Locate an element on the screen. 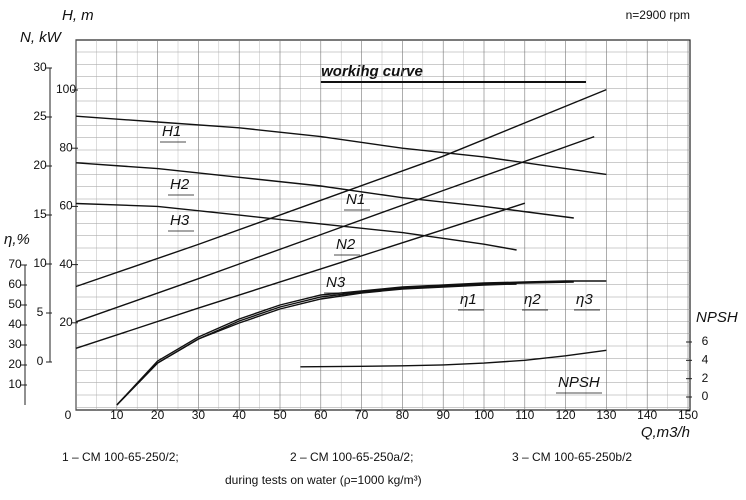 This screenshot has width=746, height=500. n-axis-label: N, kW is located at coordinates (41, 37).